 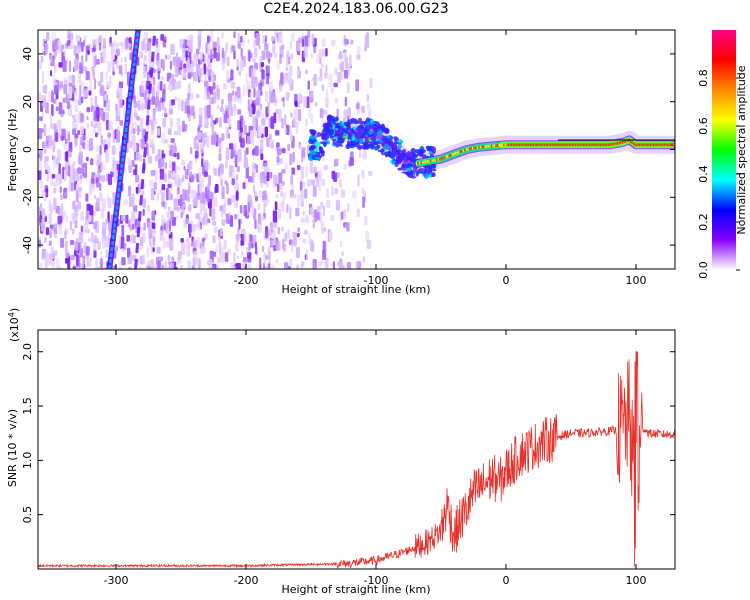 What do you see at coordinates (27, 461) in the screenshot?
I see `snr-y-tick-label: 1.0` at bounding box center [27, 461].